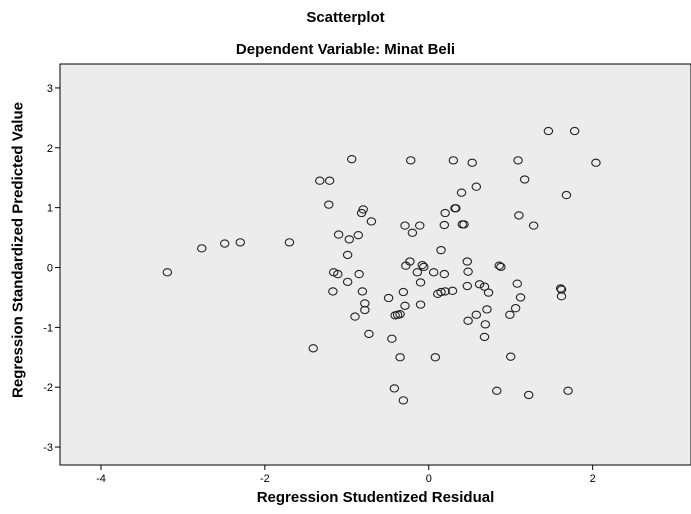 This screenshot has height=514, width=691. I want to click on x-tick-label: 0, so click(429, 479).